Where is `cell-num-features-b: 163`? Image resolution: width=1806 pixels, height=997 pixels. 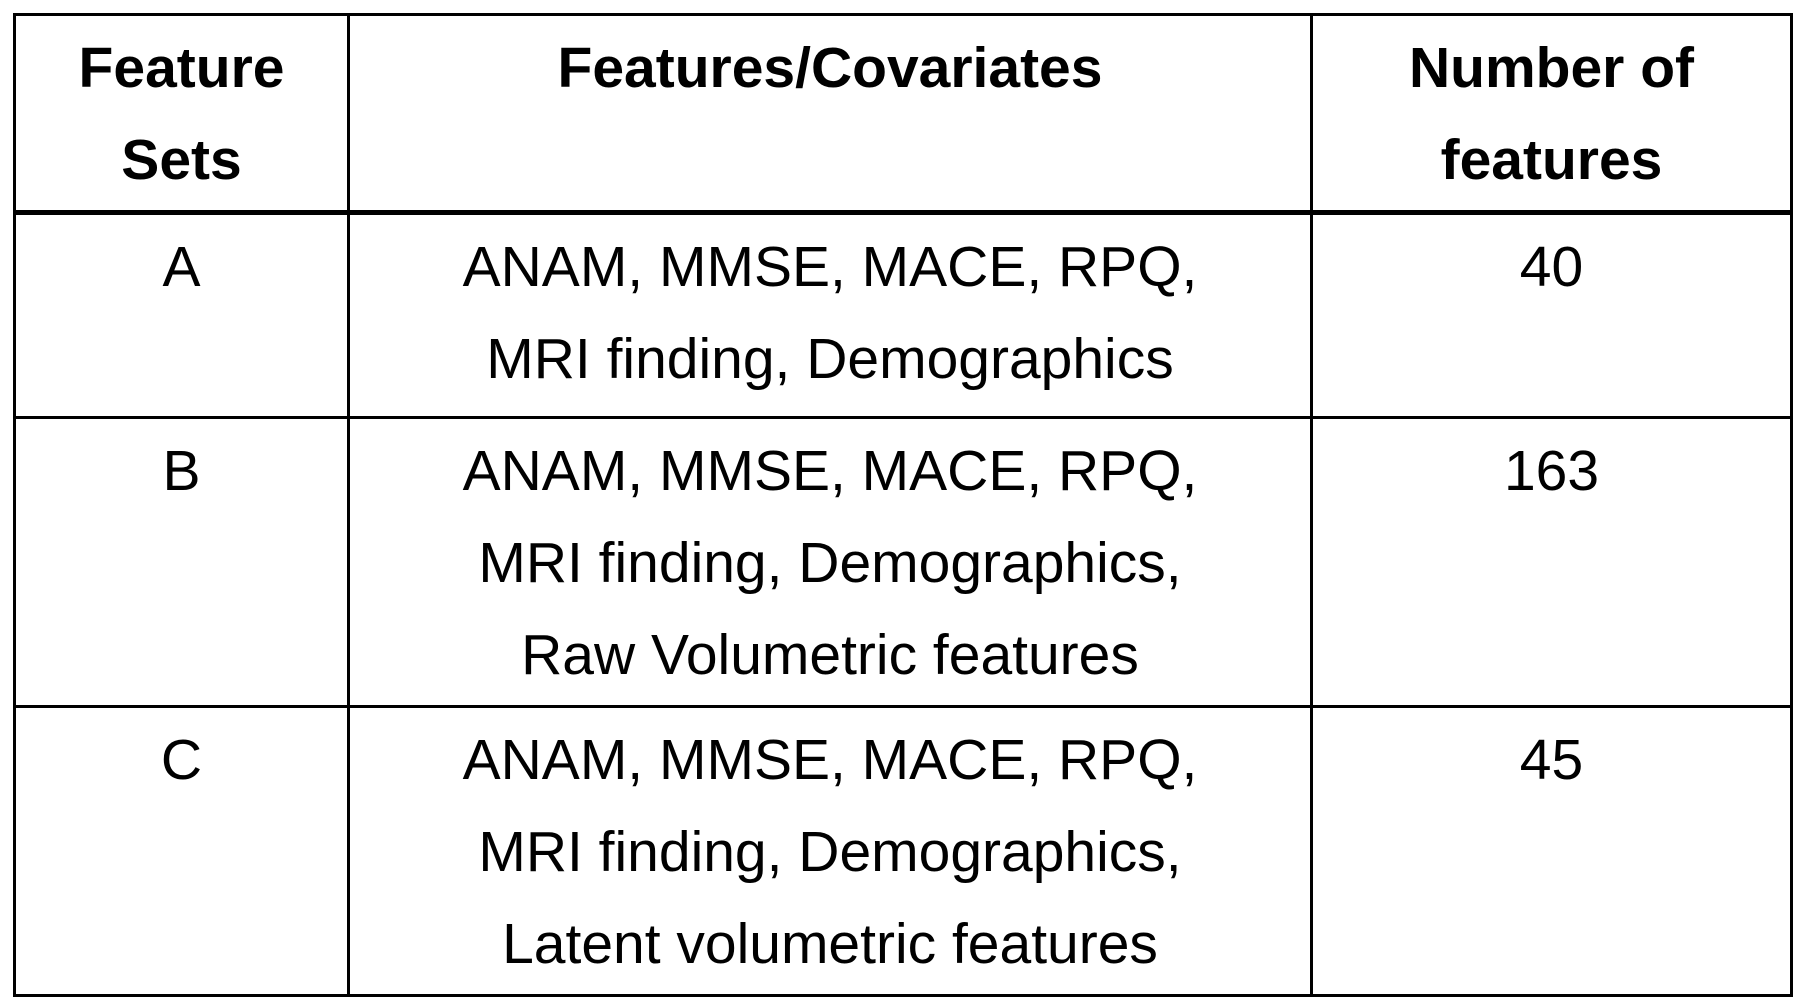
cell-num-features-b: 163 is located at coordinates (1551, 562).